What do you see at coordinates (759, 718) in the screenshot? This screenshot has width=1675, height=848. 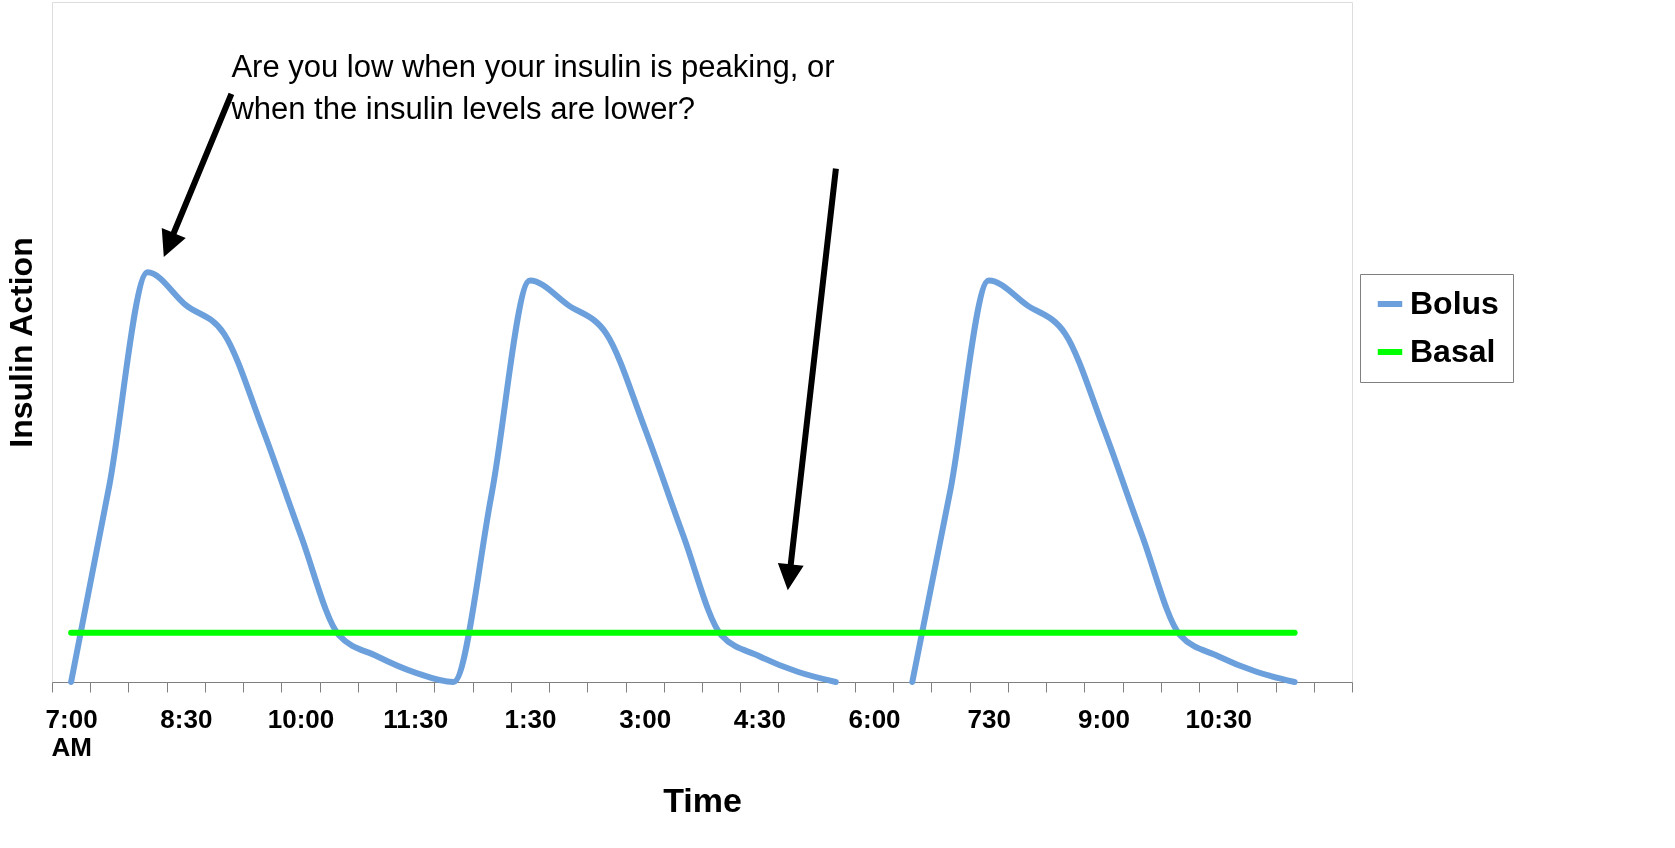 I see `x-tick-label: 4:30` at bounding box center [759, 718].